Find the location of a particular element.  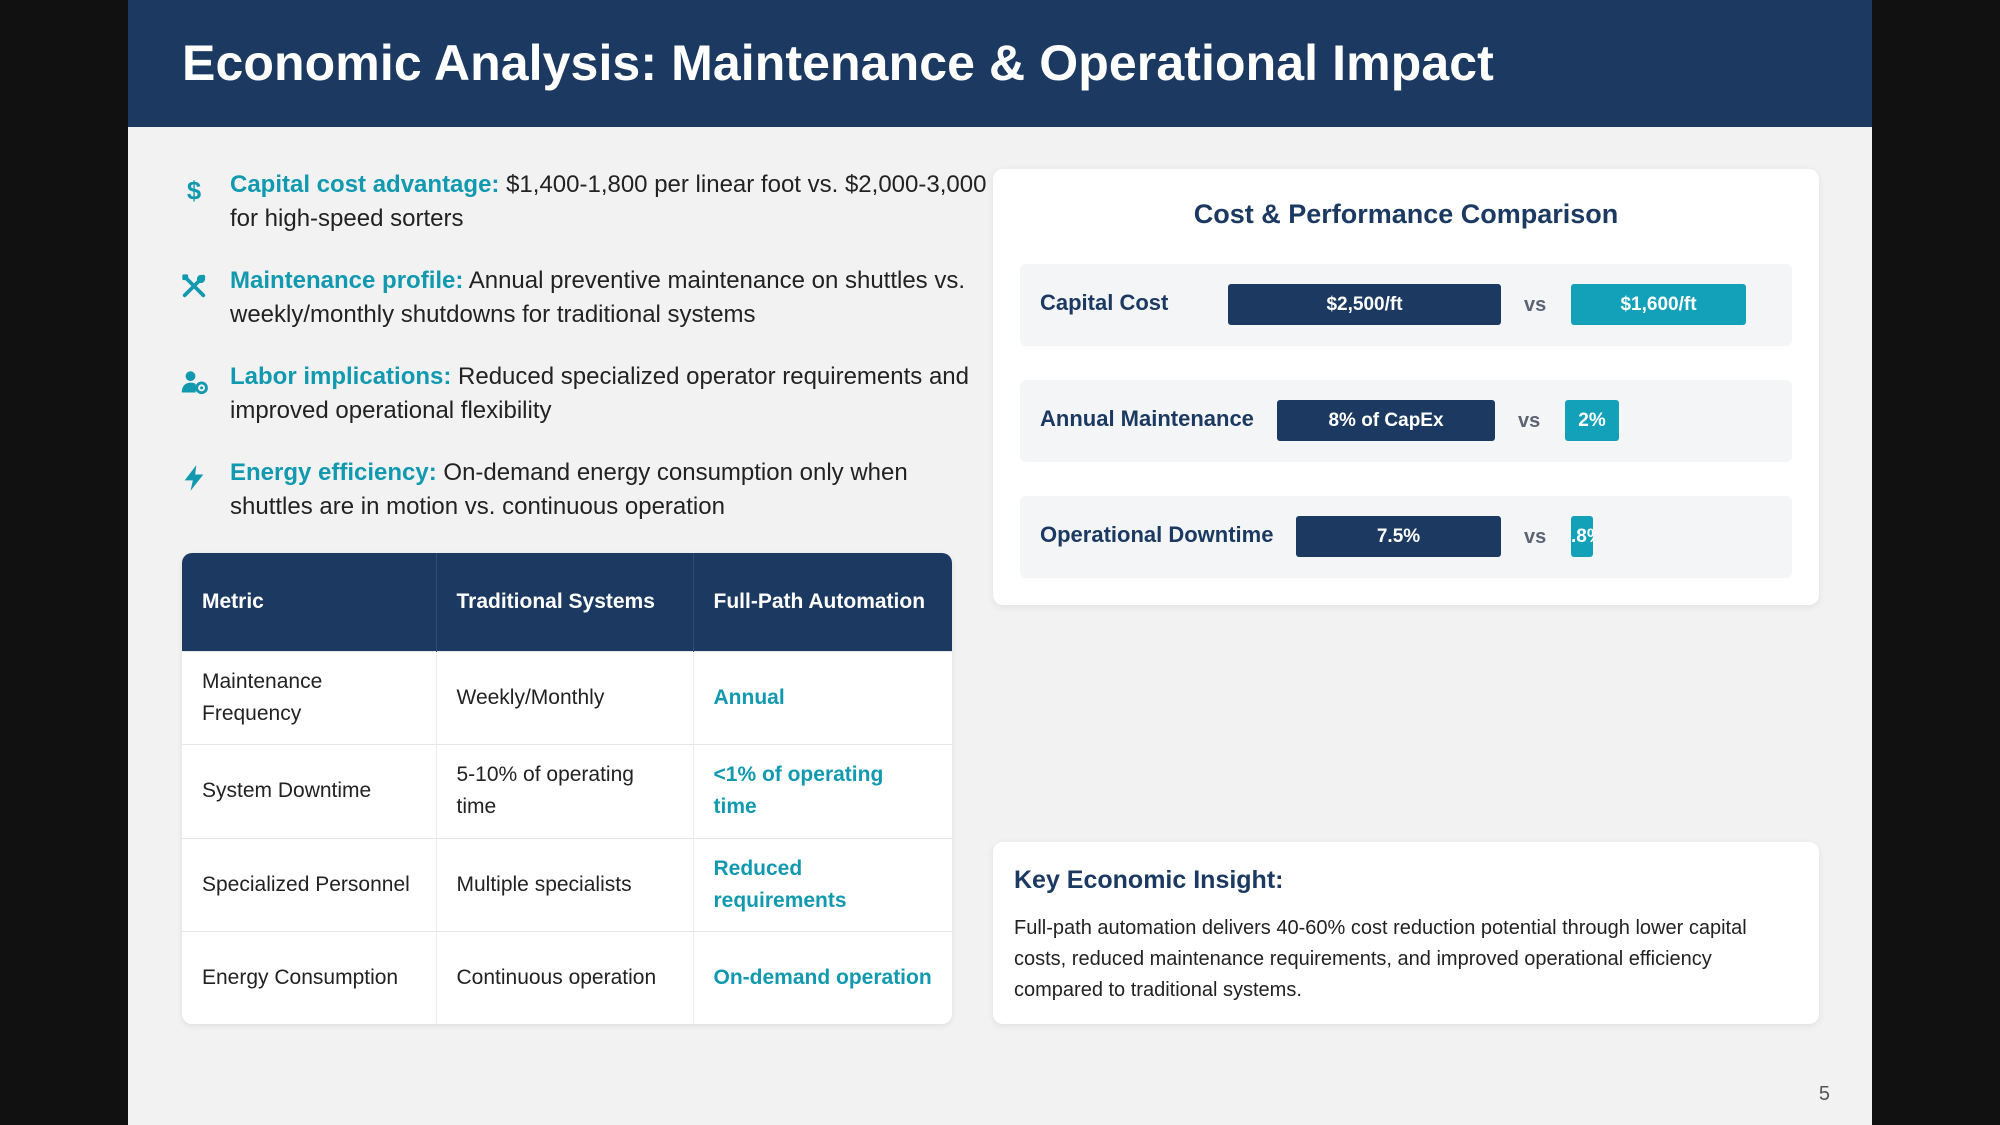

cell-traditional: Multiple specialists is located at coordinates (565, 884).